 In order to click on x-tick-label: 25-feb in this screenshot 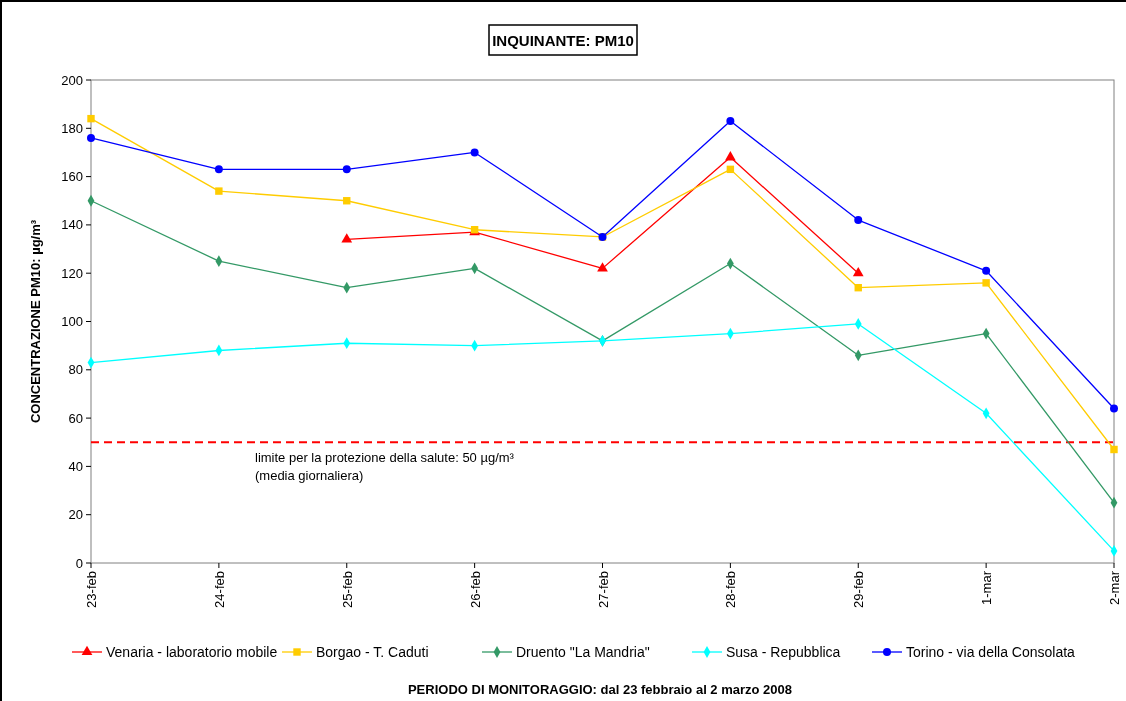, I will do `click(347, 589)`.